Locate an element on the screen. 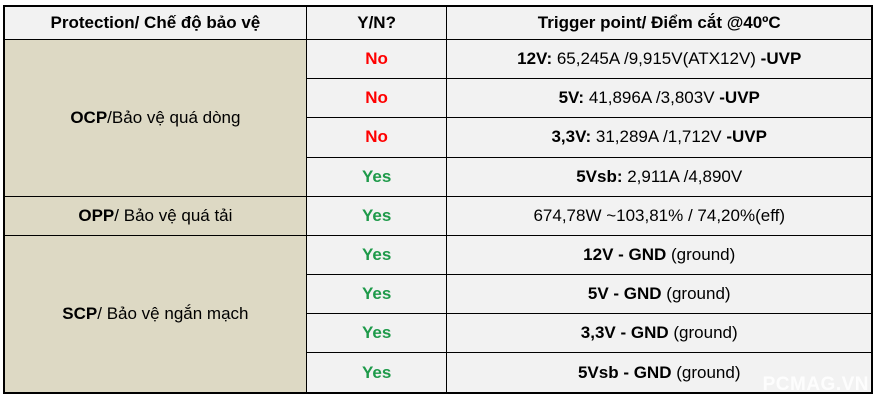 This screenshot has width=879, height=400. trigger-text: 41,896A /3,803V is located at coordinates (652, 98).